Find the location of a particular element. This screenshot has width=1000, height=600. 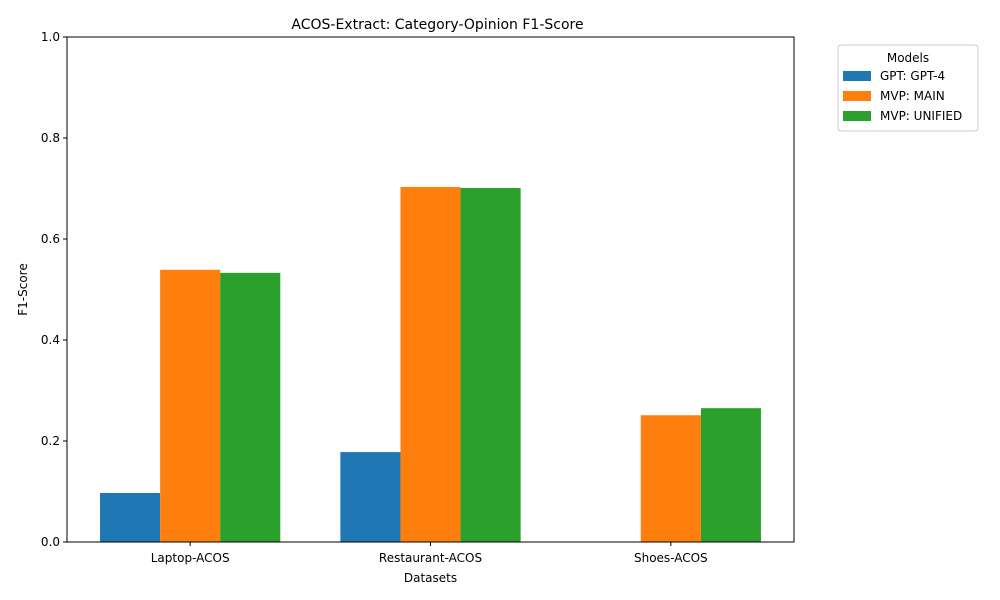

legend: Models GPT: GPT-4 MVP: MAIN MVP: UNIFIED is located at coordinates (908, 88).